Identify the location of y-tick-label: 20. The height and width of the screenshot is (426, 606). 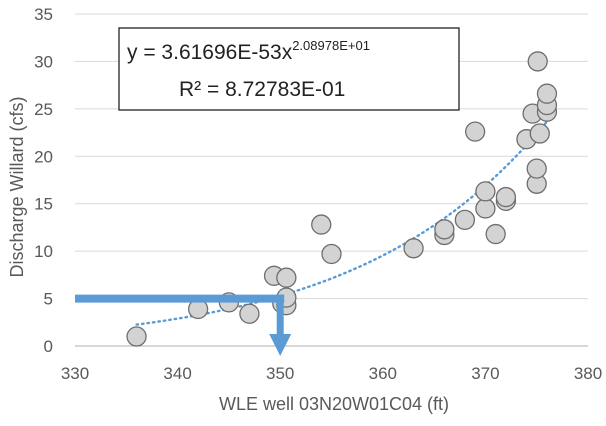
(43, 156).